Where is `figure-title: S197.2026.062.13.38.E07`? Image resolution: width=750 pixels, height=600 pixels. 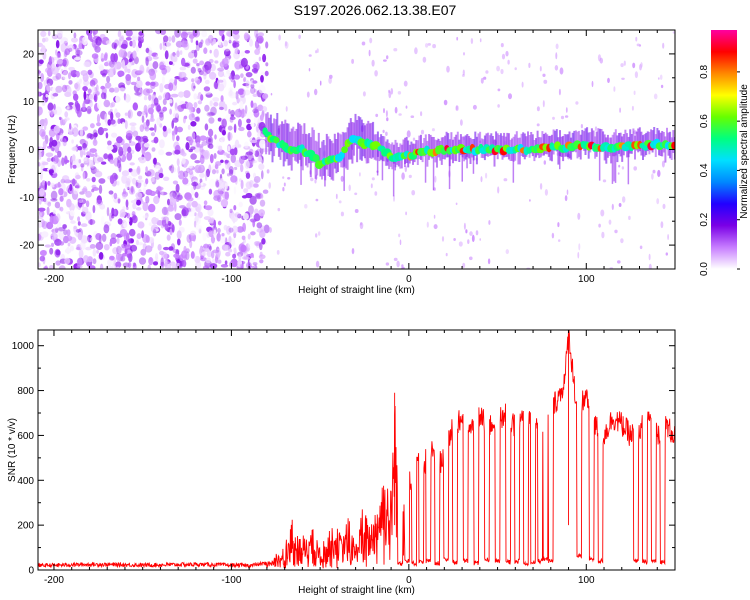
figure-title: S197.2026.062.13.38.E07 is located at coordinates (375, 10).